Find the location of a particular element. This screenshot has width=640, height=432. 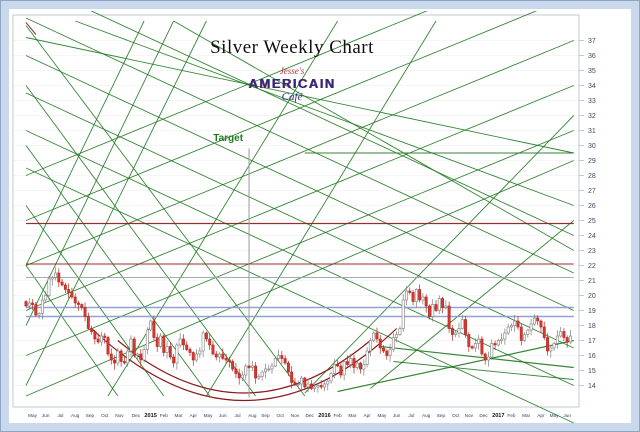

x-axis-label: 2015 is located at coordinates (150, 416).